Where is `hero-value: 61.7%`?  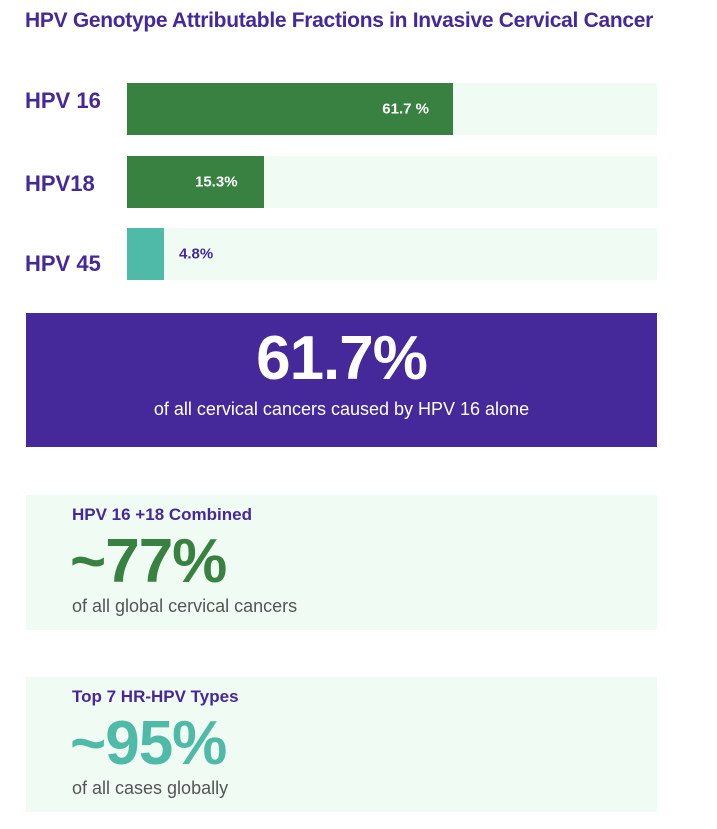 hero-value: 61.7% is located at coordinates (342, 358).